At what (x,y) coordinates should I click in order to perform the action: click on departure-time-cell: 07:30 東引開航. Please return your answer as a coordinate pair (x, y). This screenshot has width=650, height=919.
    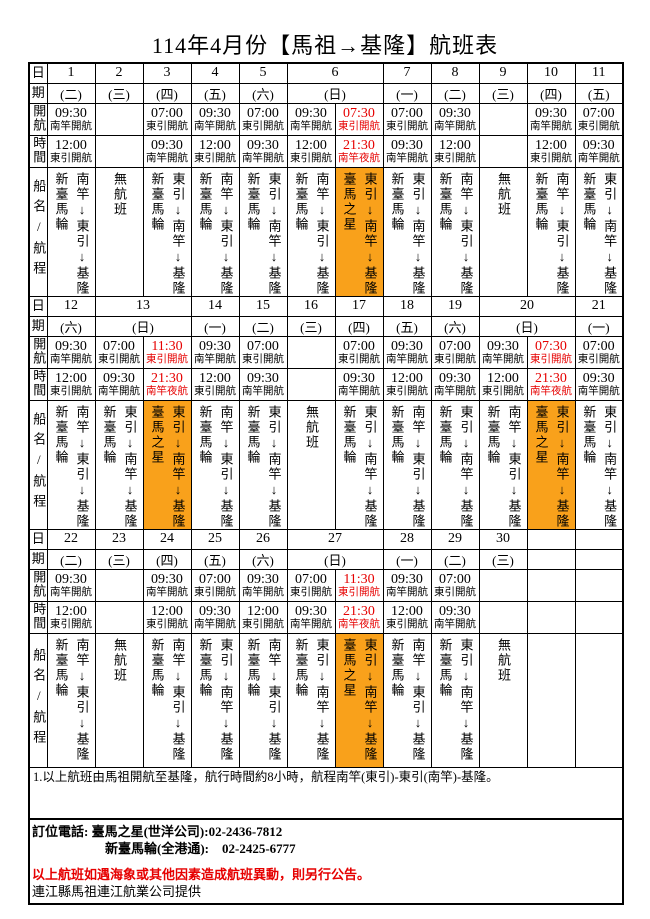
    Looking at the image, I should click on (551, 352).